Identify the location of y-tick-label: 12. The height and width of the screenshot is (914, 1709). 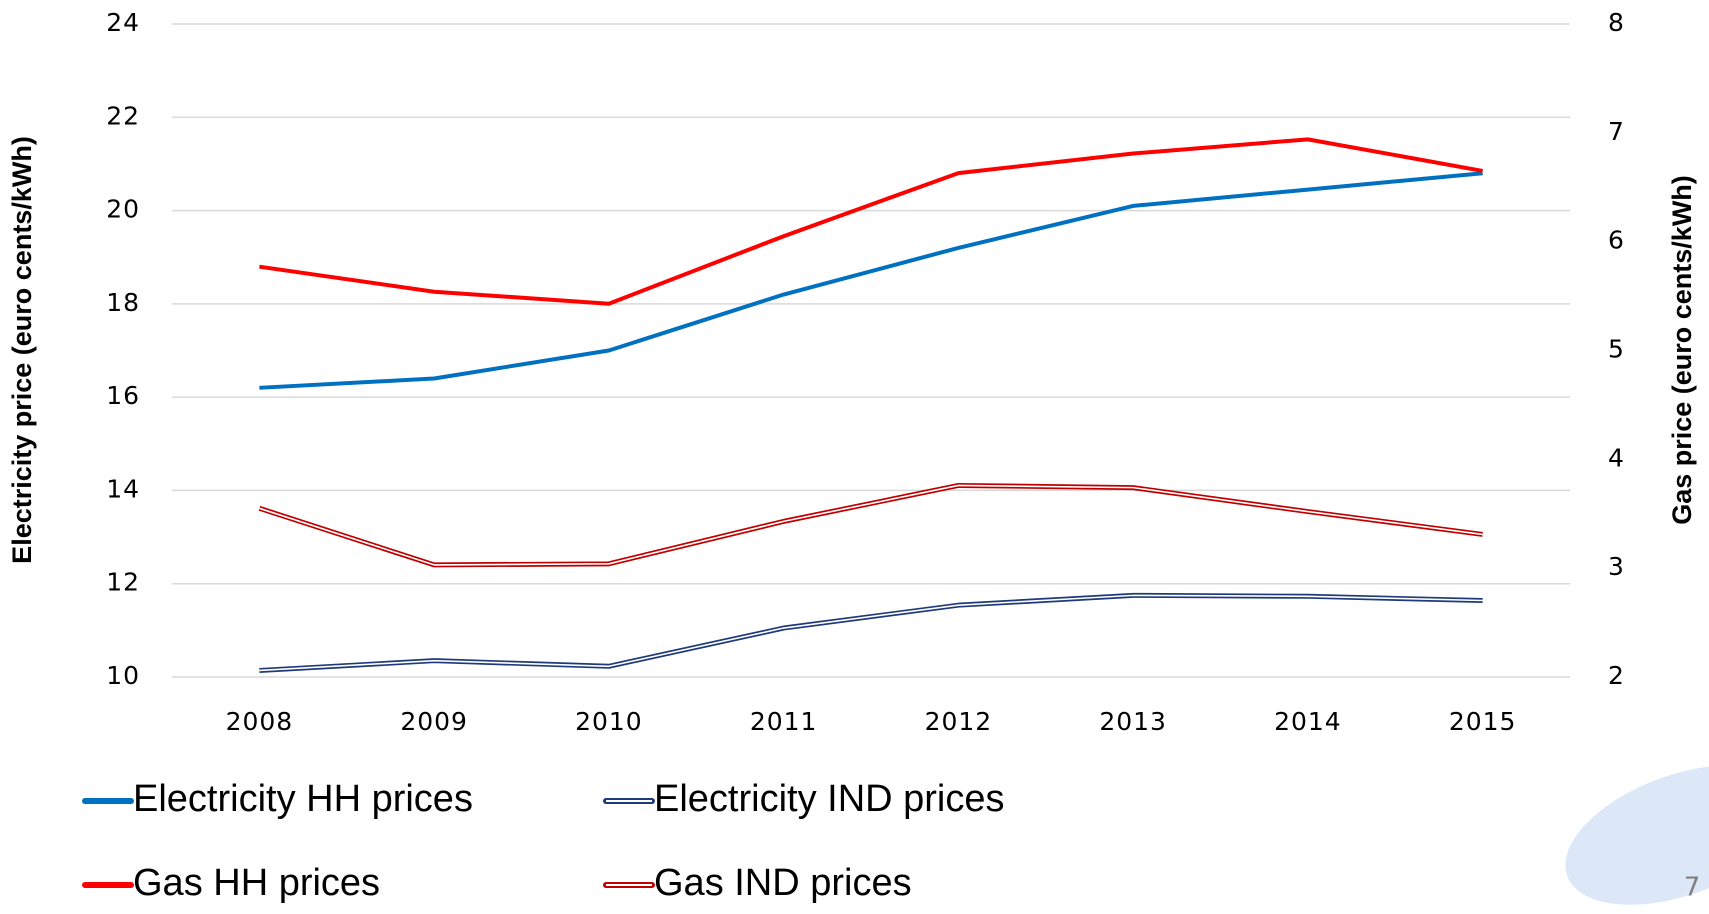
(123, 582).